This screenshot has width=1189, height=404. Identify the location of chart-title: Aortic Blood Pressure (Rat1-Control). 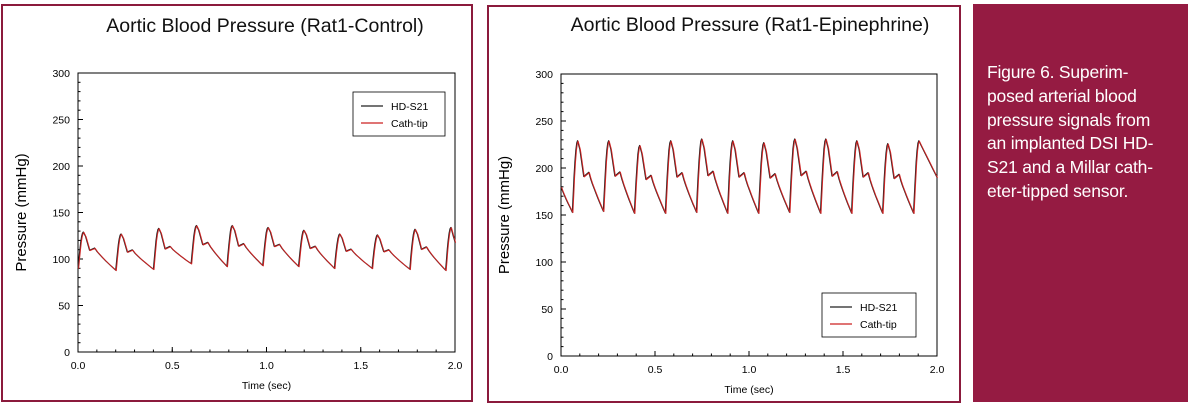
(265, 26).